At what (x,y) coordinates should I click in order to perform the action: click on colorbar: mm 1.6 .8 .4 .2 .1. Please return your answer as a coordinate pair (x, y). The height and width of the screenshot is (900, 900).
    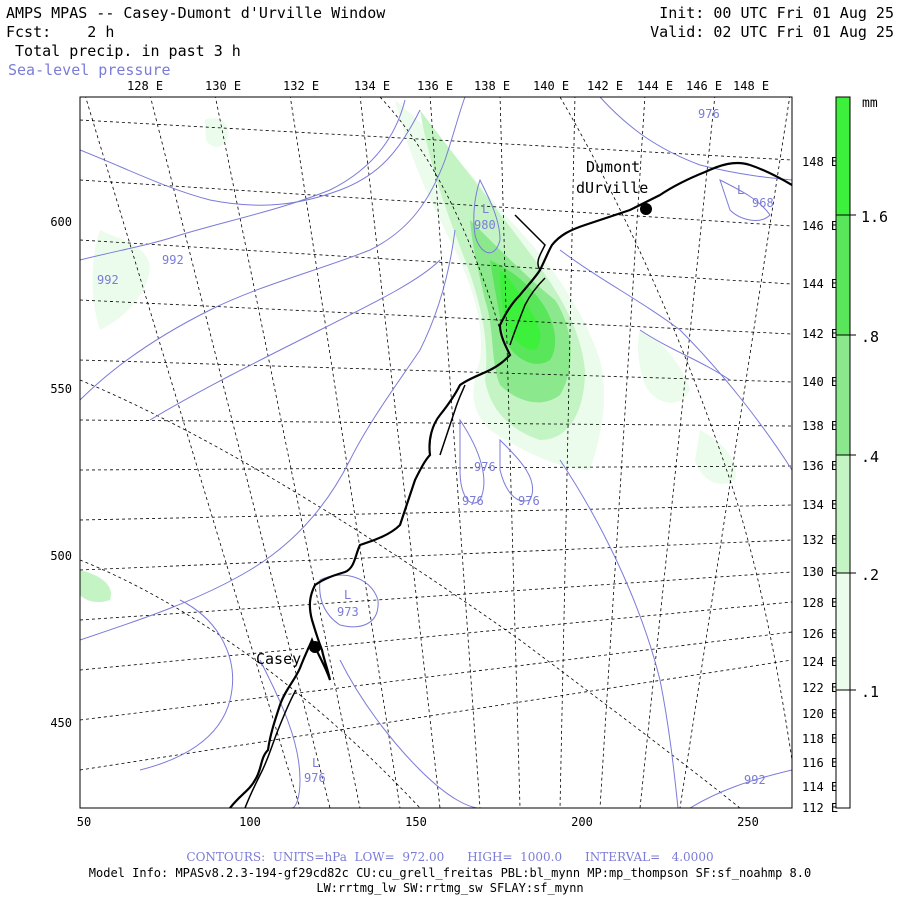
    Looking at the image, I should click on (861, 452).